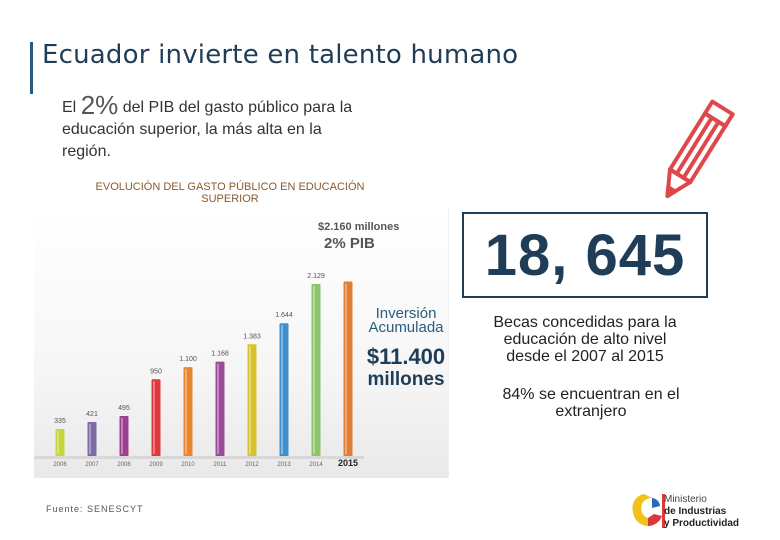 This screenshot has height=540, width=780. I want to click on value-label-2013: 1.644, so click(284, 315).